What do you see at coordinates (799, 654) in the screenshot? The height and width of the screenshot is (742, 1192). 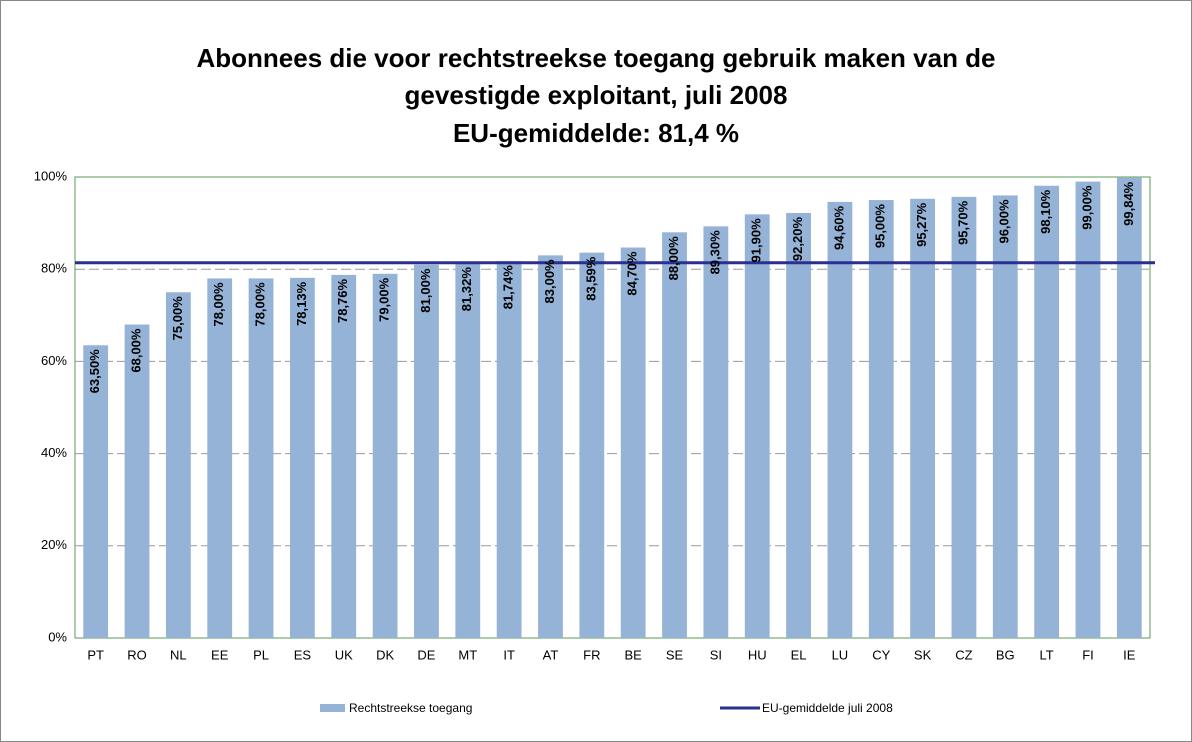 I see `x-tick-label: EL` at bounding box center [799, 654].